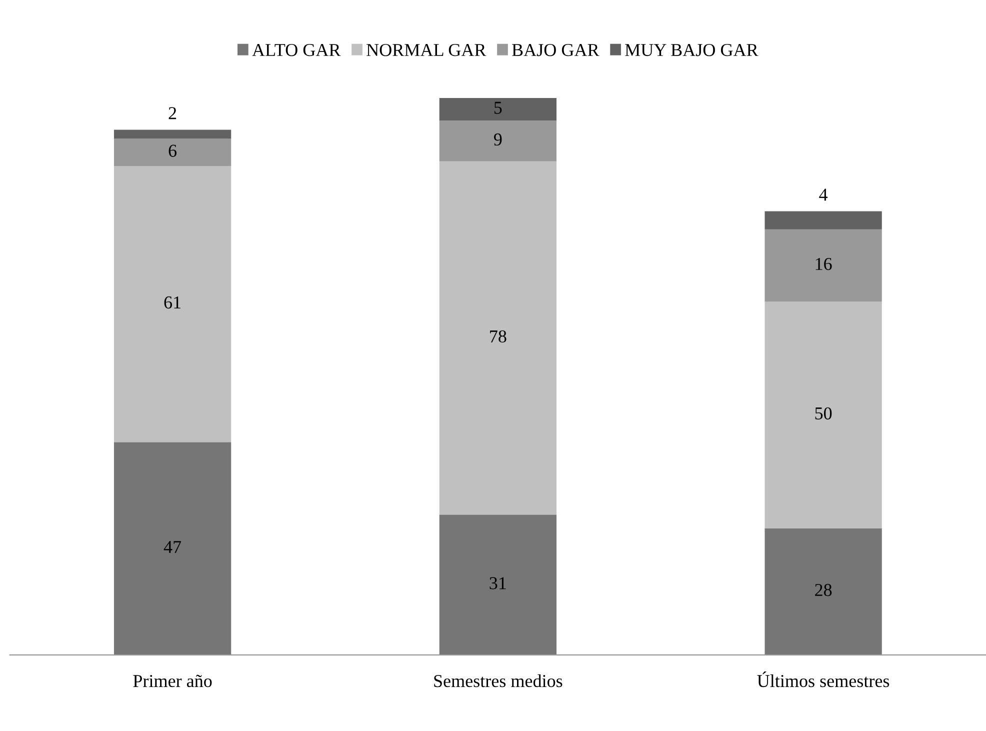  I want to click on data-label: 28, so click(823, 590).